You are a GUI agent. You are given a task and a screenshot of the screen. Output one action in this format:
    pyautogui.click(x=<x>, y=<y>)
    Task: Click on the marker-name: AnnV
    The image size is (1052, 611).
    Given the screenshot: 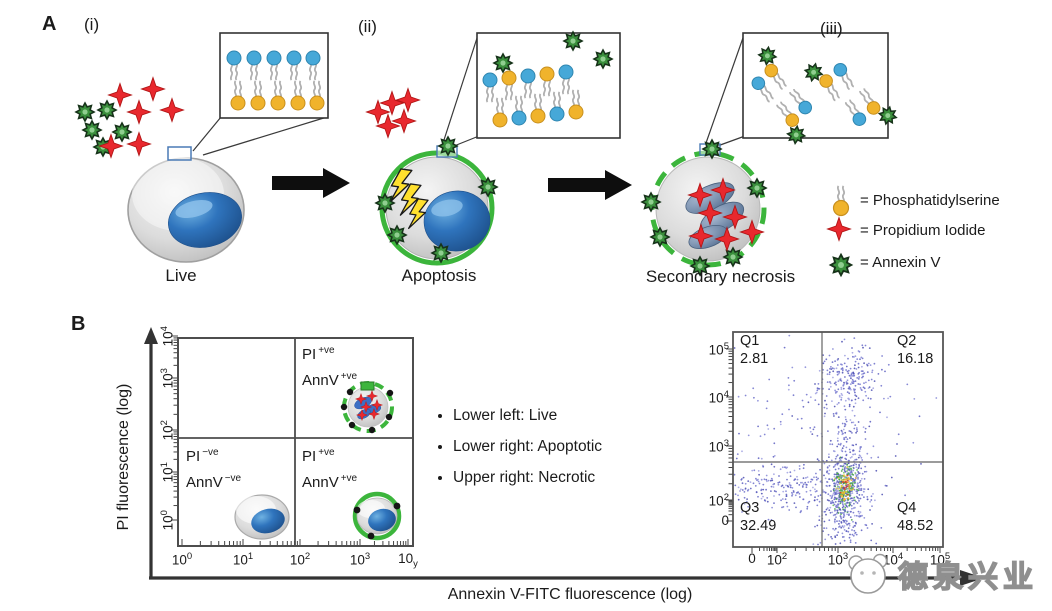 What is the action you would take?
    pyautogui.click(x=320, y=482)
    